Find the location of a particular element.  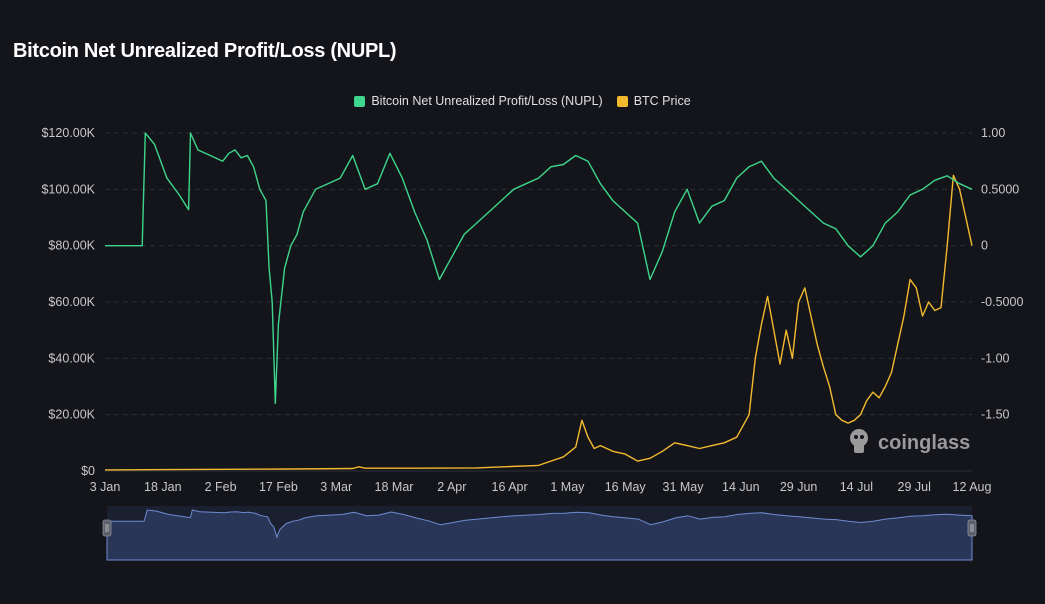

x-tick-label: 12 Aug is located at coordinates (972, 487).